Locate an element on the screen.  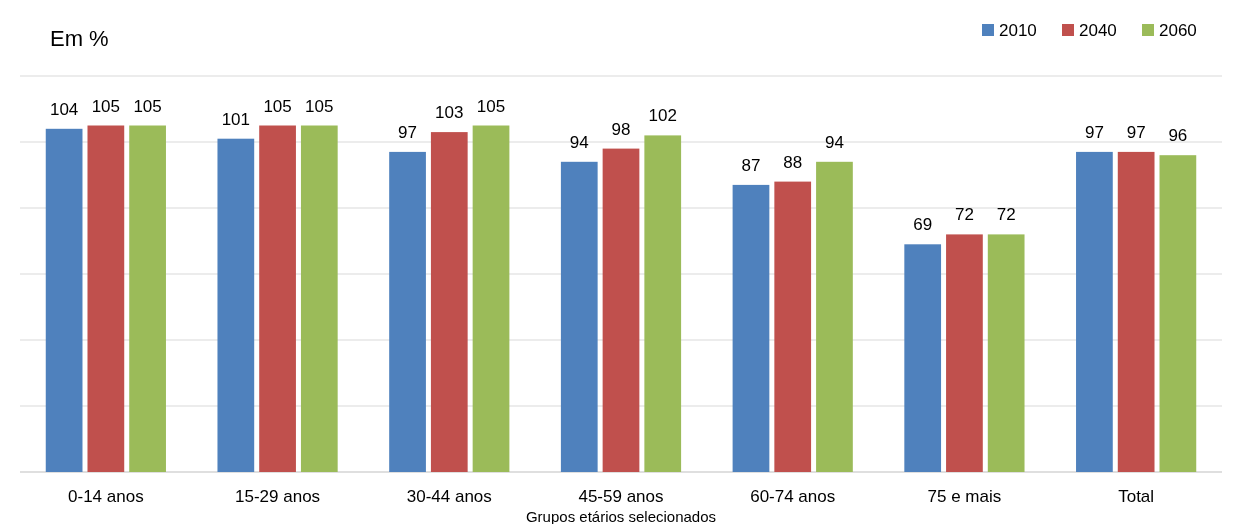
x-tick-label: 75 e mais is located at coordinates (964, 496).